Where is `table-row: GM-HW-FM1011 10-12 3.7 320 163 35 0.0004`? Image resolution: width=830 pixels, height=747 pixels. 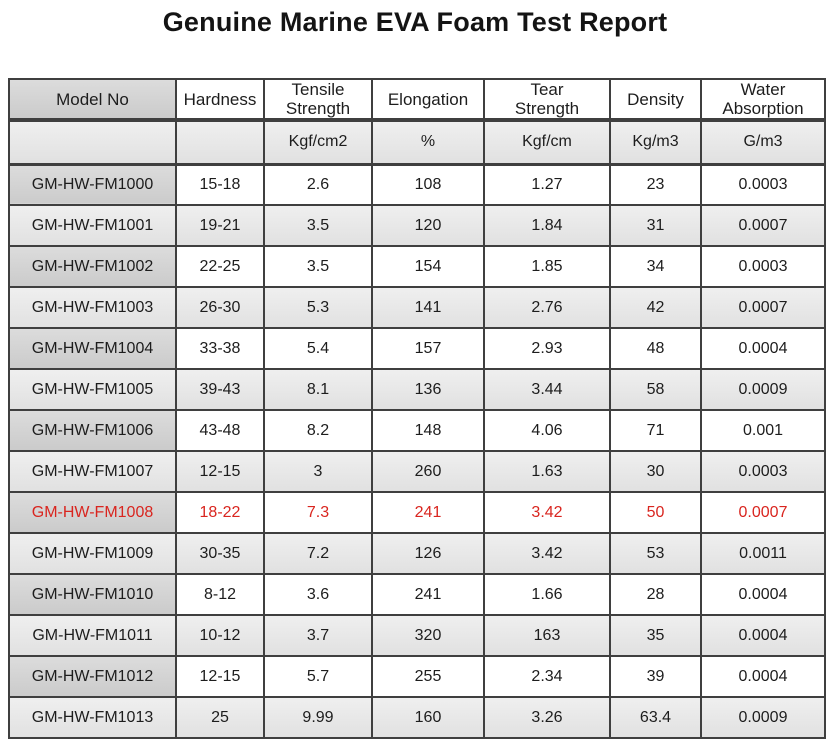 table-row: GM-HW-FM1011 10-12 3.7 320 163 35 0.0004 is located at coordinates (417, 635).